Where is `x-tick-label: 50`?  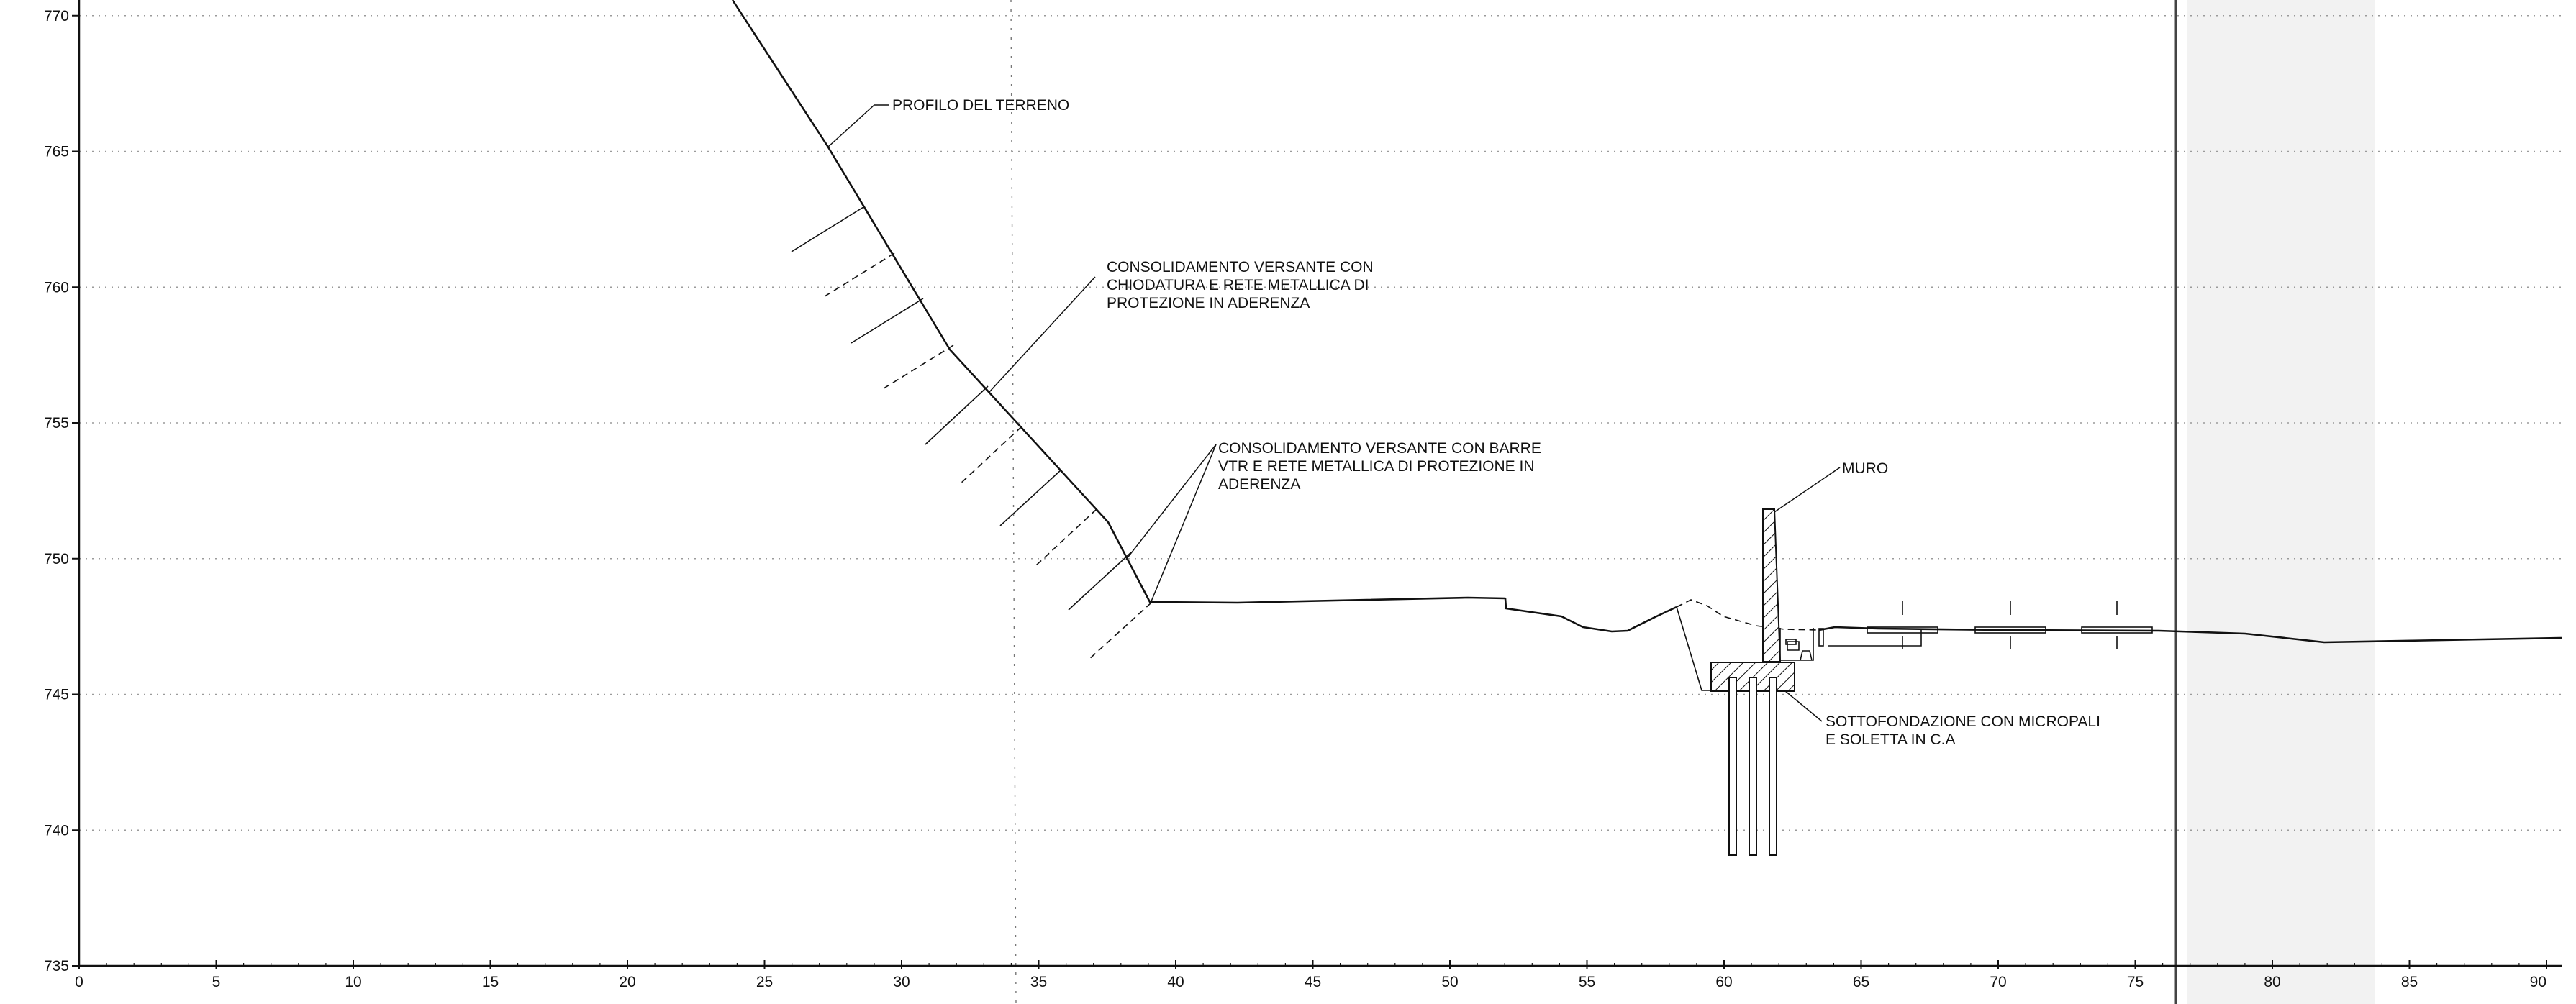
x-tick-label: 50 is located at coordinates (1449, 982).